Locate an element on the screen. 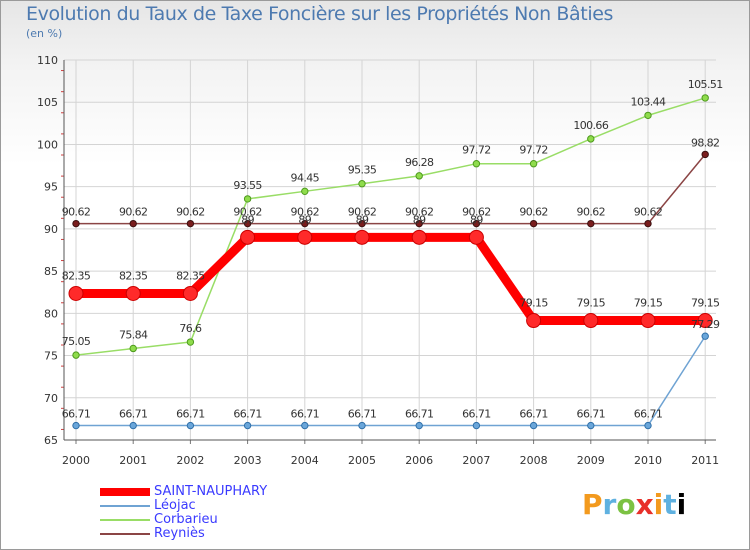 The image size is (750, 550). data-label: 95.35 is located at coordinates (362, 170).